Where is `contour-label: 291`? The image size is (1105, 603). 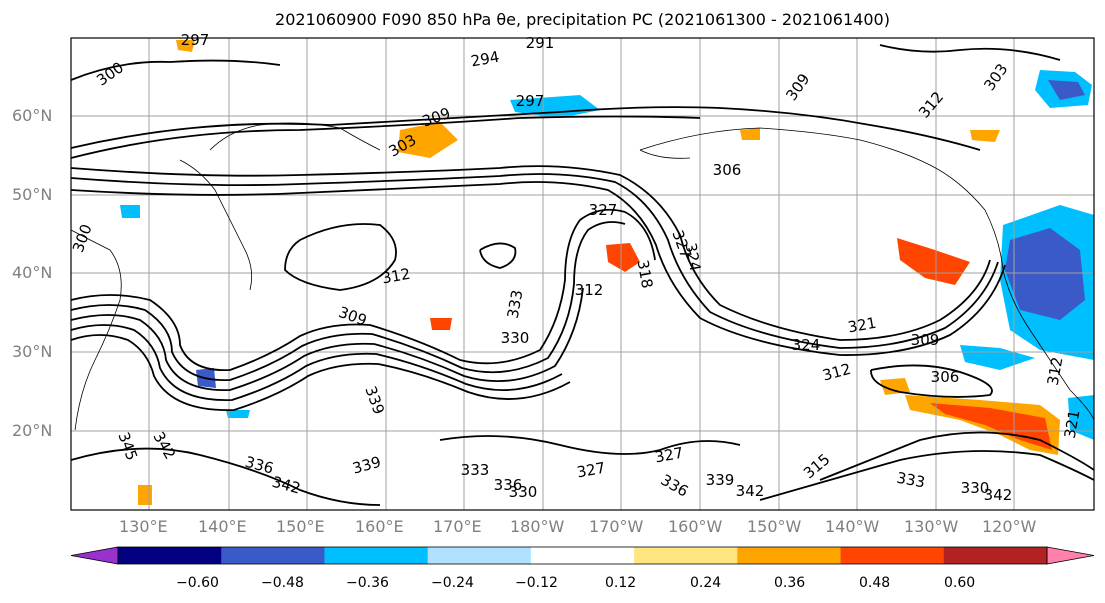
contour-label: 291 is located at coordinates (540, 43).